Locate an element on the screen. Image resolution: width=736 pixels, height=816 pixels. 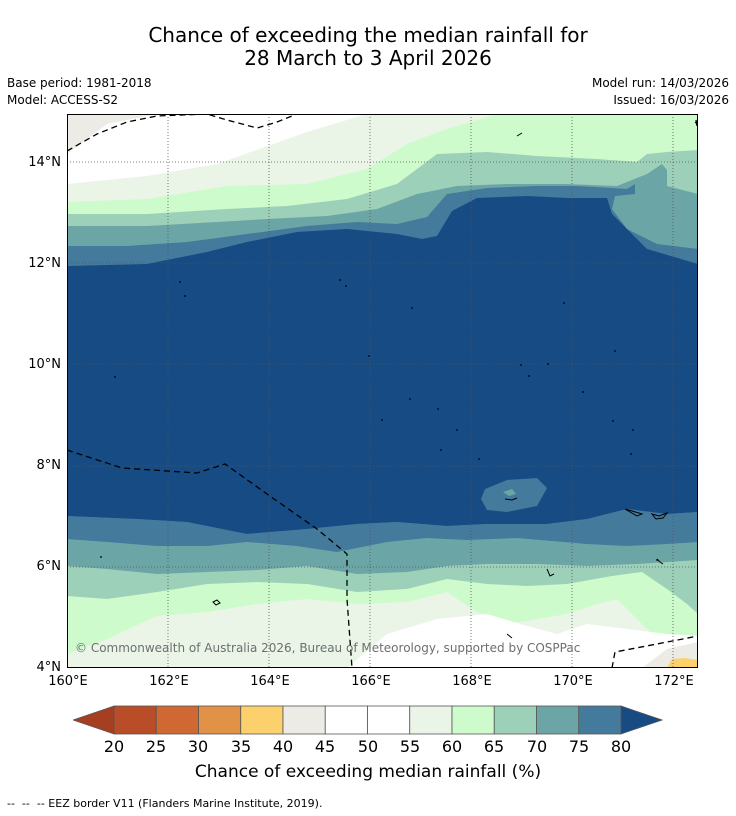
colorbar-tick-45: 45 is located at coordinates (325, 746).